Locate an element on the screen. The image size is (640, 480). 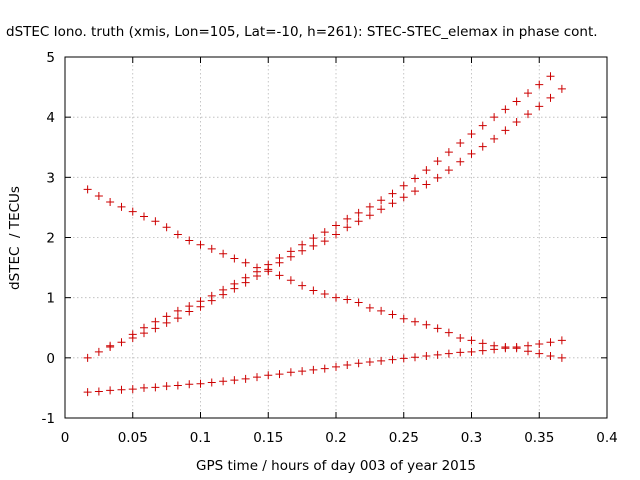
x-tick-label: 0.4 is located at coordinates (606, 438).